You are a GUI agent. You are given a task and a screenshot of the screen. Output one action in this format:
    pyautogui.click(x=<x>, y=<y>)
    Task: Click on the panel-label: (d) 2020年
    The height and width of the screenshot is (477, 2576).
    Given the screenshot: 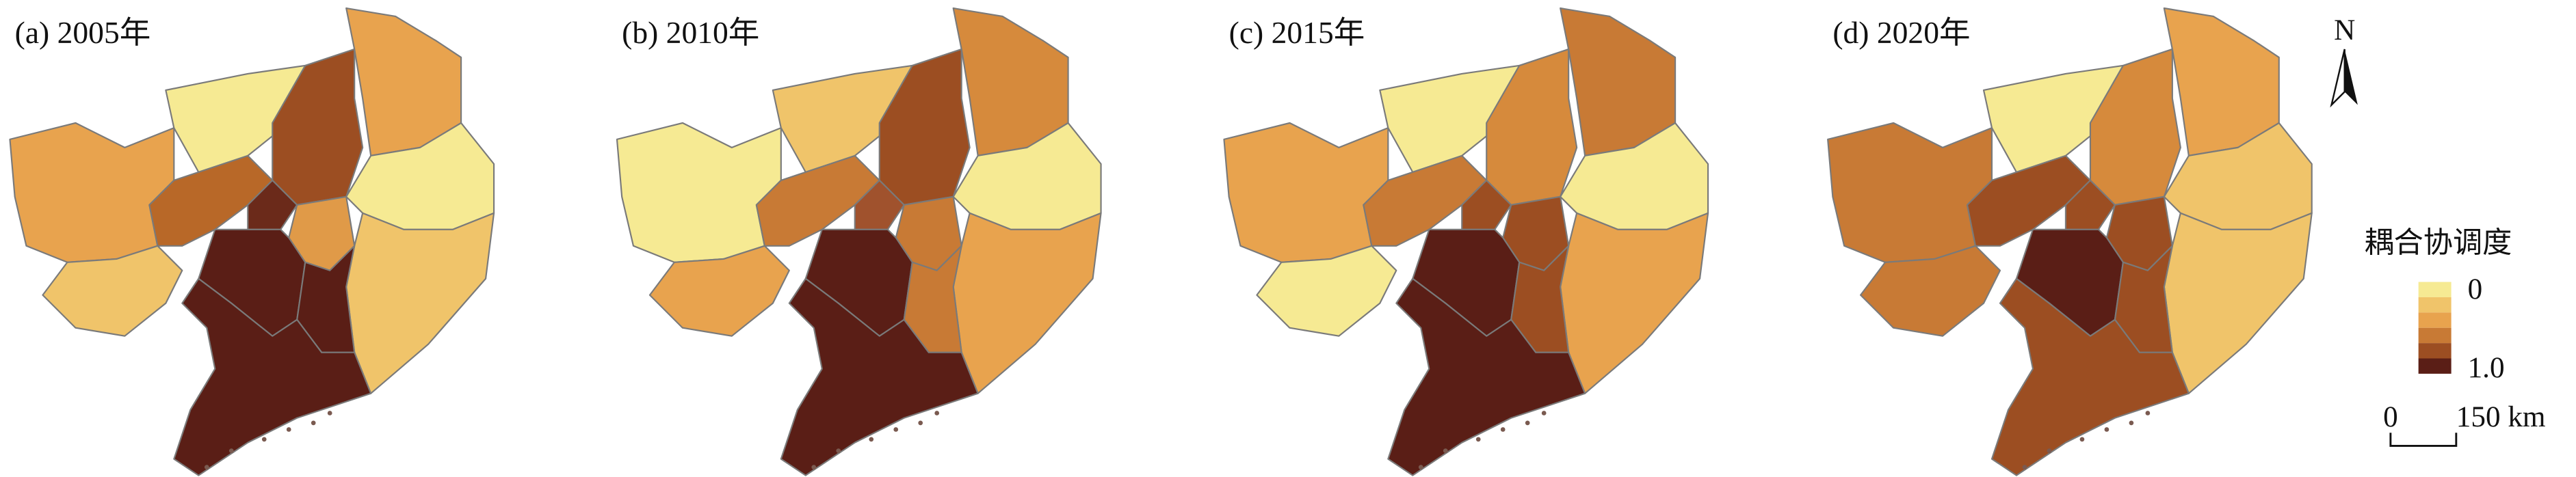 What is the action you would take?
    pyautogui.click(x=1901, y=32)
    